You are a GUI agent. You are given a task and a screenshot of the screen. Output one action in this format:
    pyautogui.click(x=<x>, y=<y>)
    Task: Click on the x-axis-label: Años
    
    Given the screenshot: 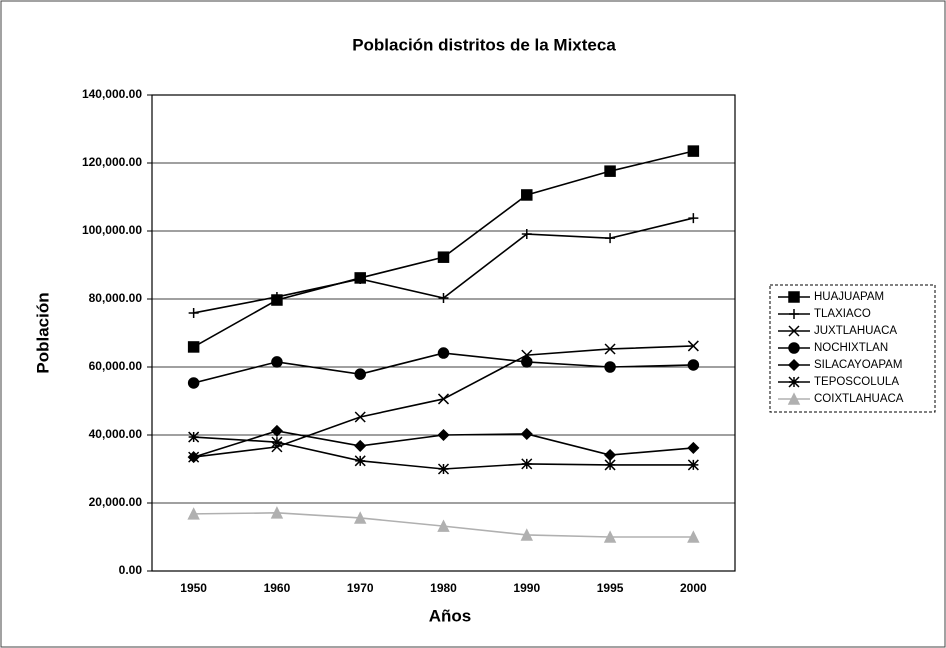 What is the action you would take?
    pyautogui.click(x=450, y=615)
    